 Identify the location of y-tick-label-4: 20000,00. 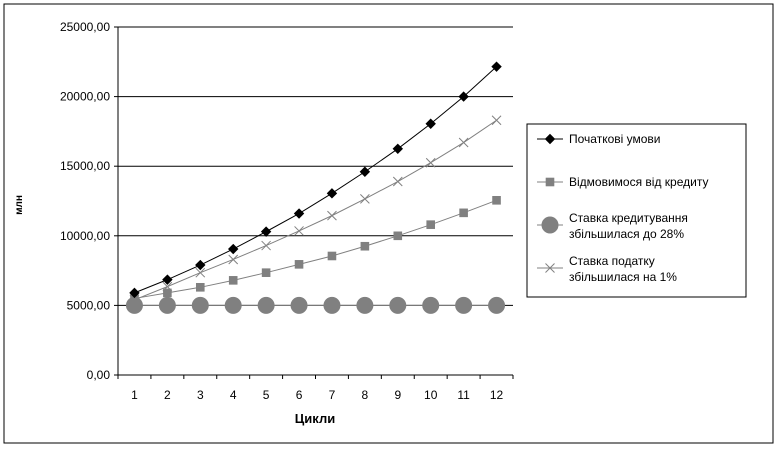
(85, 97).